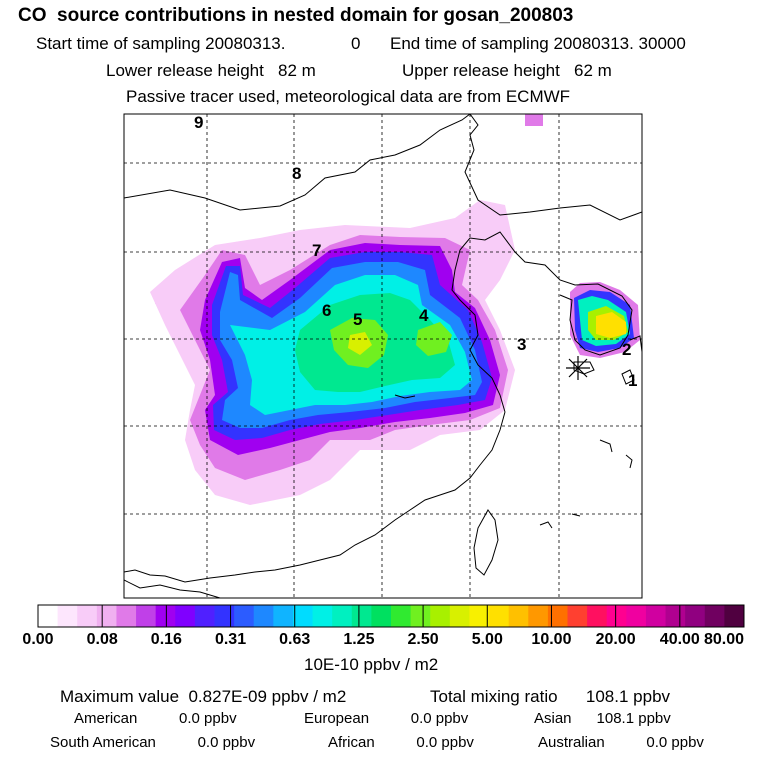  What do you see at coordinates (316, 250) in the screenshot?
I see `region-label-7: 7` at bounding box center [316, 250].